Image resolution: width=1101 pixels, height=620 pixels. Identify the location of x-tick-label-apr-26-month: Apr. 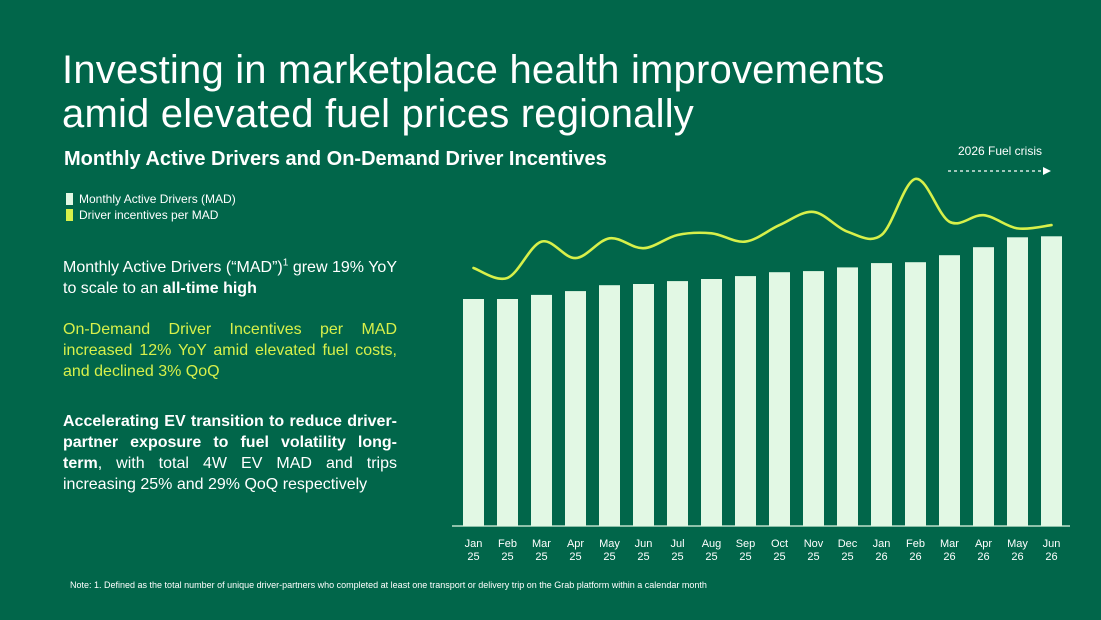
(983, 544).